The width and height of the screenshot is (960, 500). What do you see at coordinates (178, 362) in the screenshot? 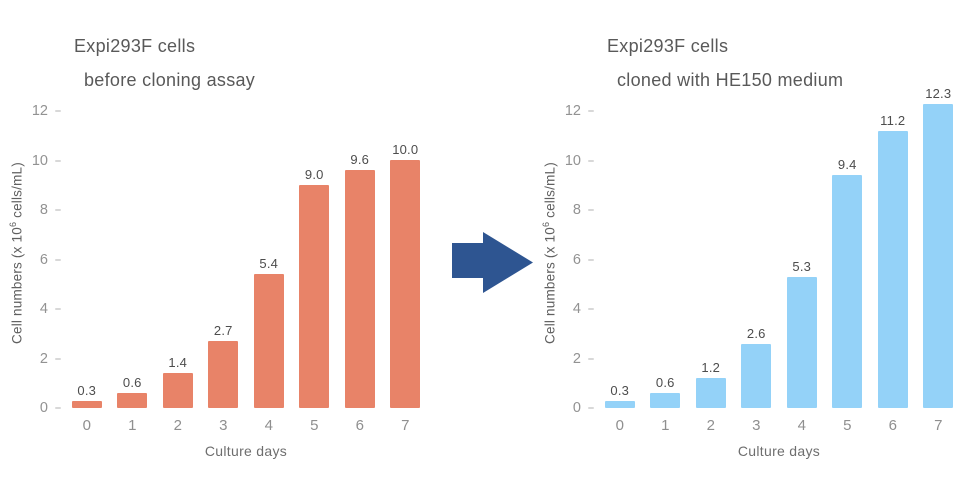
I see `bar-value-label: 1.4` at bounding box center [178, 362].